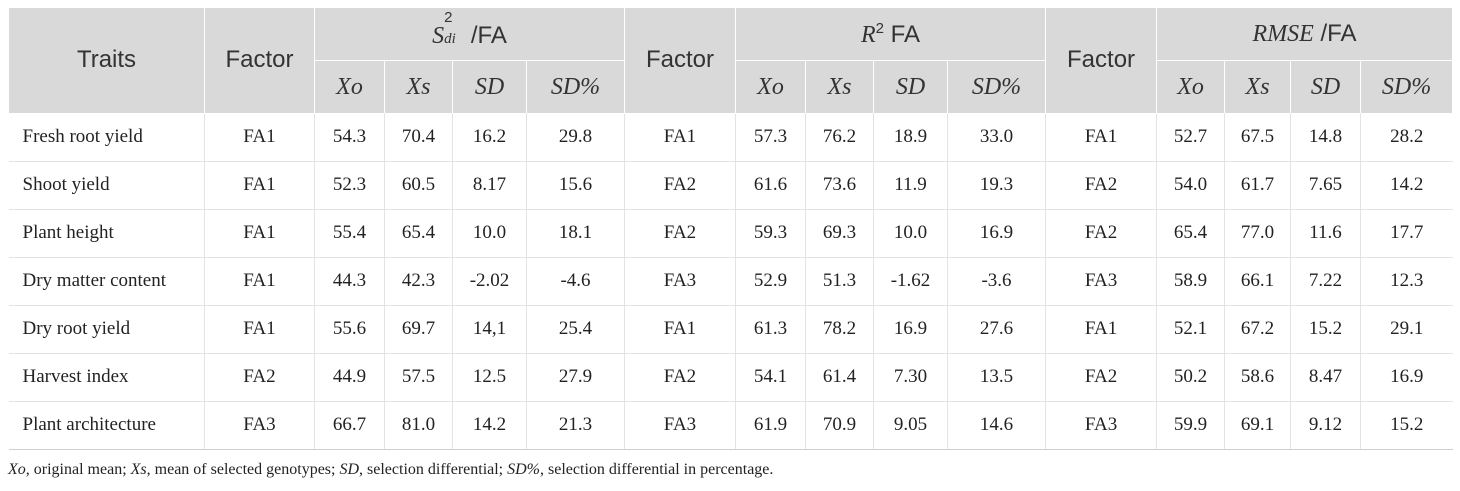 This screenshot has width=1460, height=491. I want to click on value-cell: 61.9, so click(770, 425).